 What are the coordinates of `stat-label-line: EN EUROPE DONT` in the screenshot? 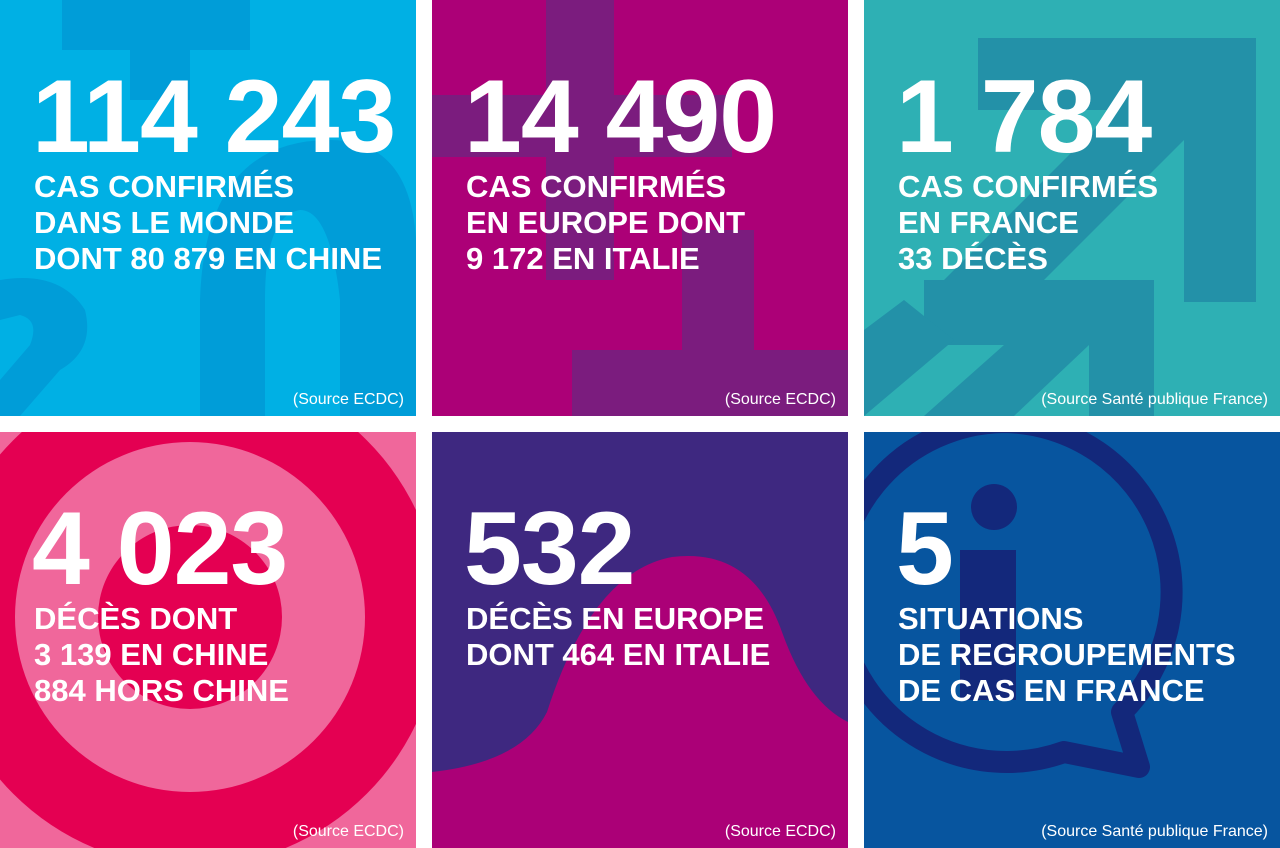 It's located at (606, 222).